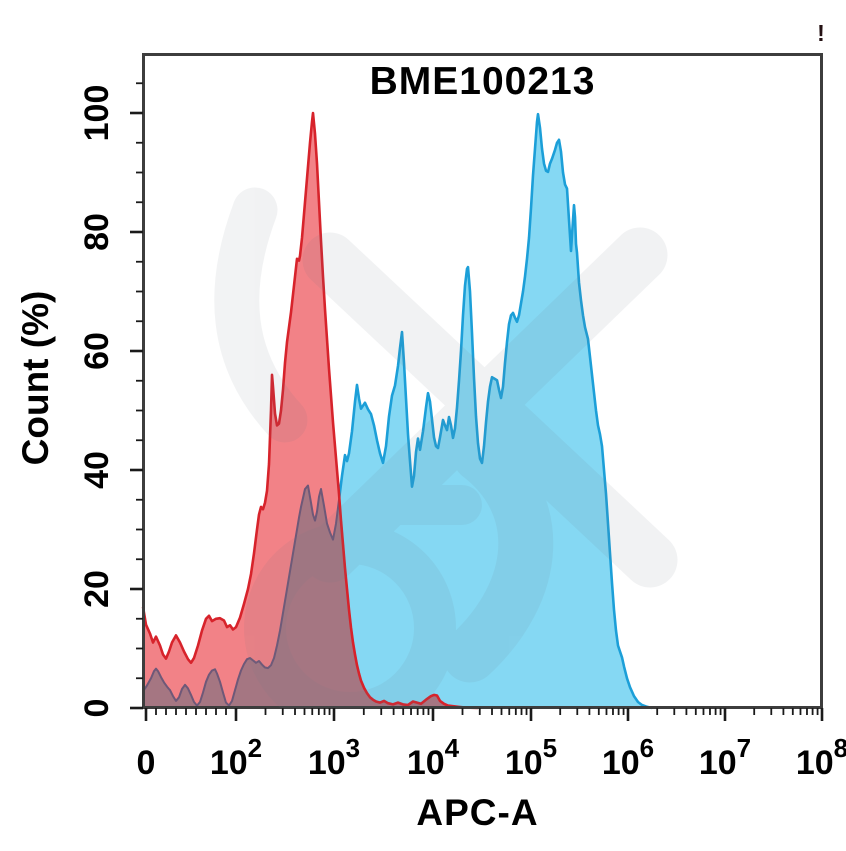 The height and width of the screenshot is (851, 846). What do you see at coordinates (628, 757) in the screenshot?
I see `x-tick-label: 10⁶` at bounding box center [628, 757].